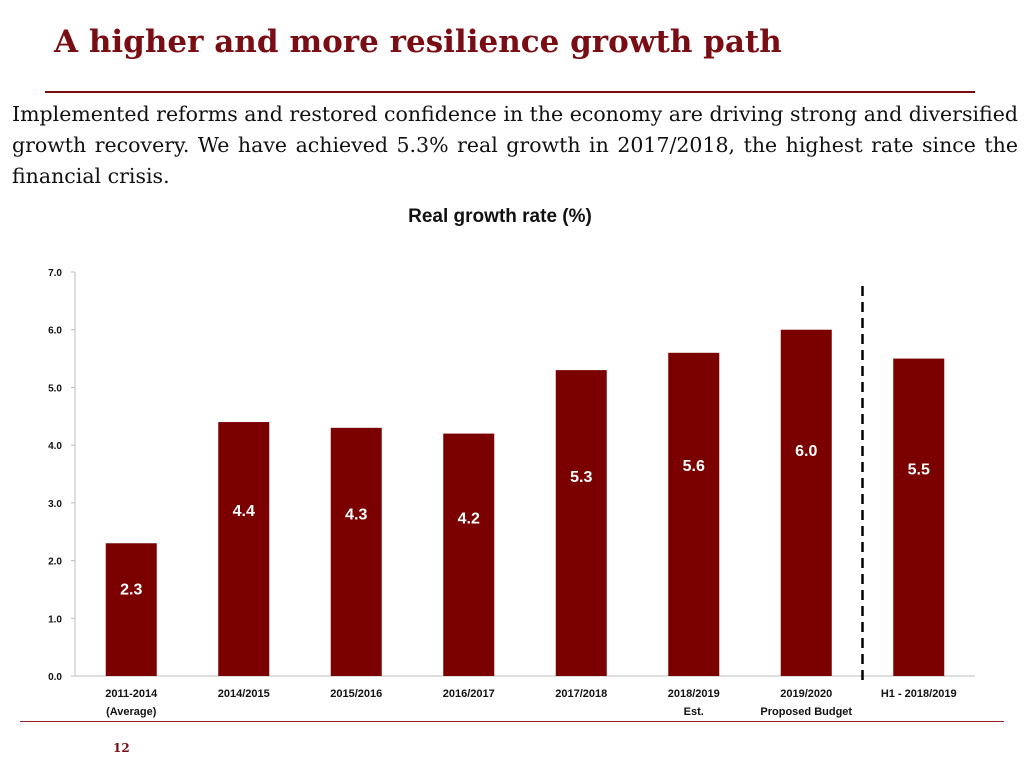  What do you see at coordinates (694, 694) in the screenshot?
I see `x-tick-label: 2018/2019` at bounding box center [694, 694].